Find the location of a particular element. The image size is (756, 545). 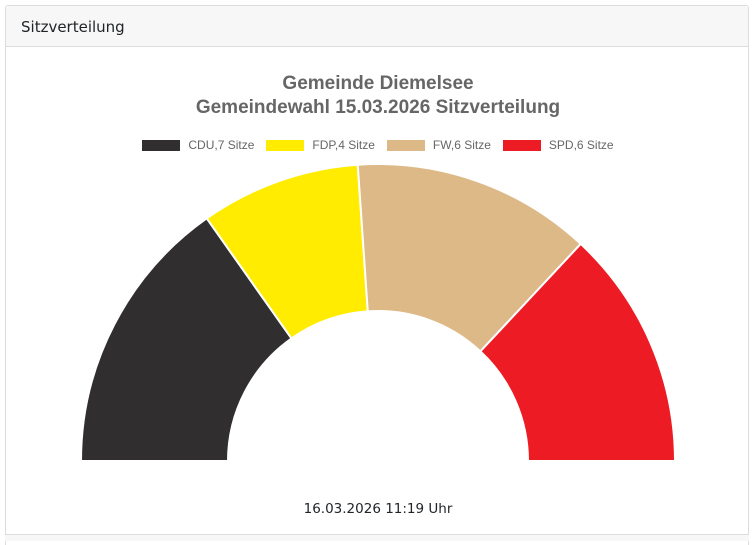

legend-item-fw: FW,6 Sitze is located at coordinates (438, 145).